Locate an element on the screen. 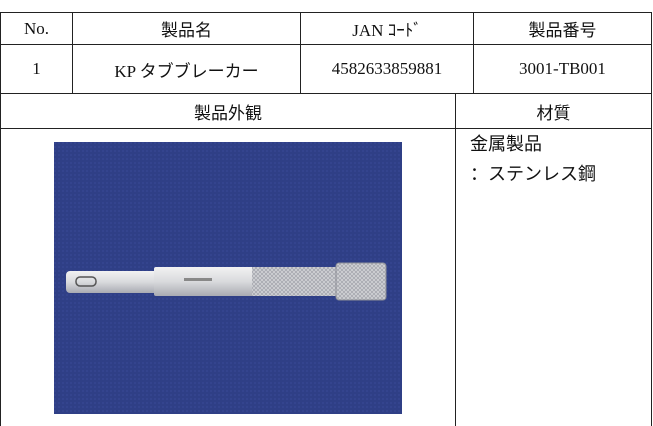 The image size is (653, 426). tool-slot is located at coordinates (86, 281).